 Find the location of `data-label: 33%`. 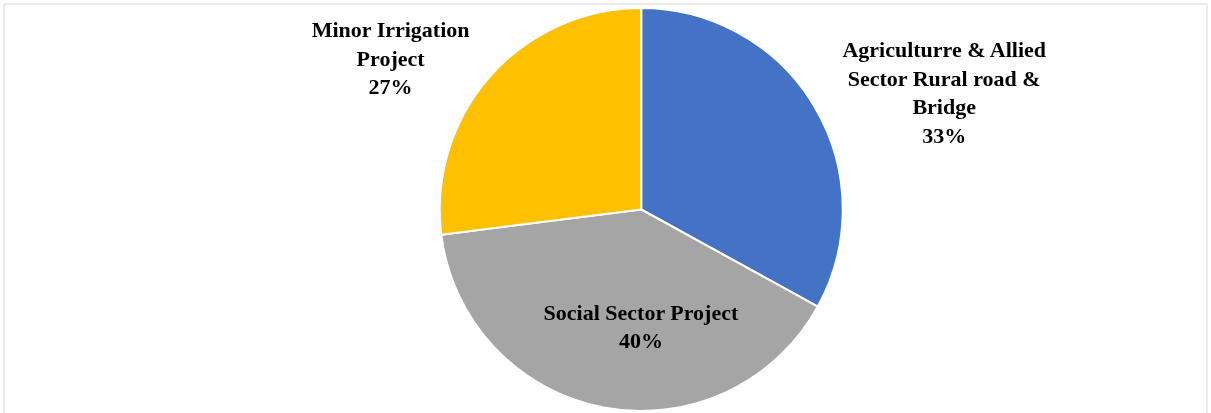

data-label: 33% is located at coordinates (944, 135).